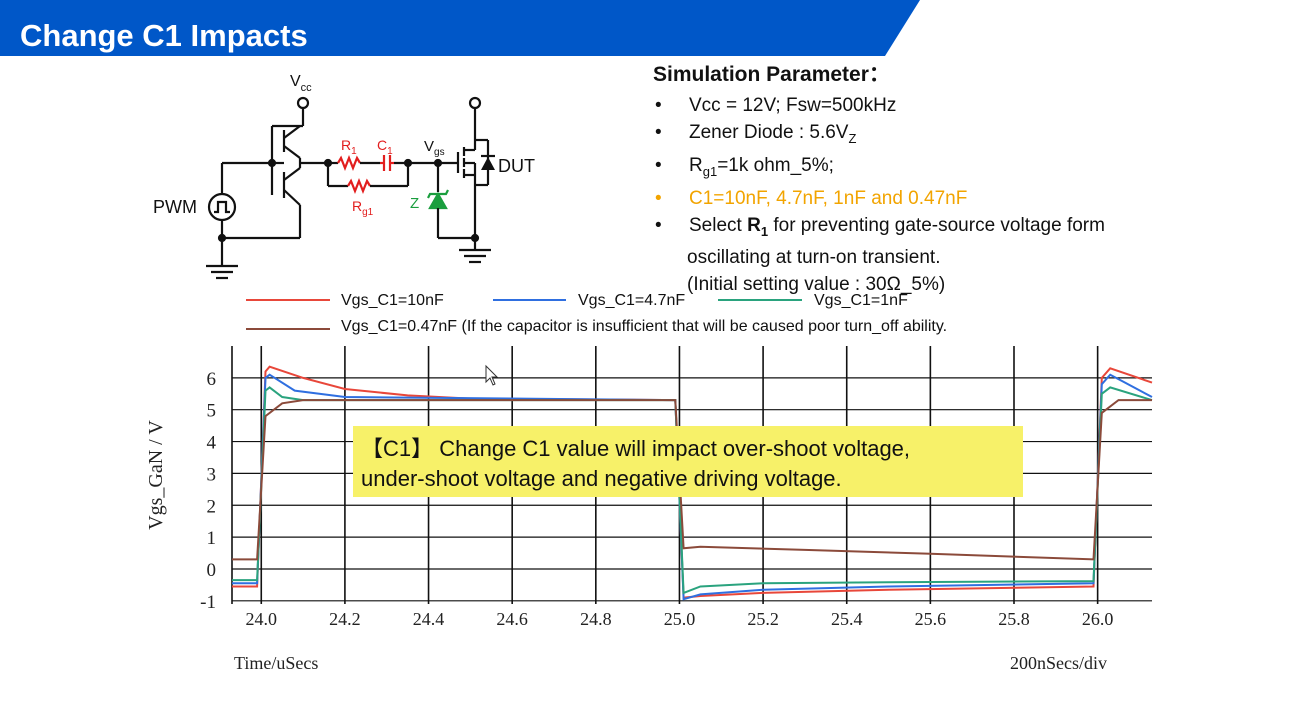  What do you see at coordinates (1058, 663) in the screenshot?
I see `time-div-label: 200nSecs/div` at bounding box center [1058, 663].